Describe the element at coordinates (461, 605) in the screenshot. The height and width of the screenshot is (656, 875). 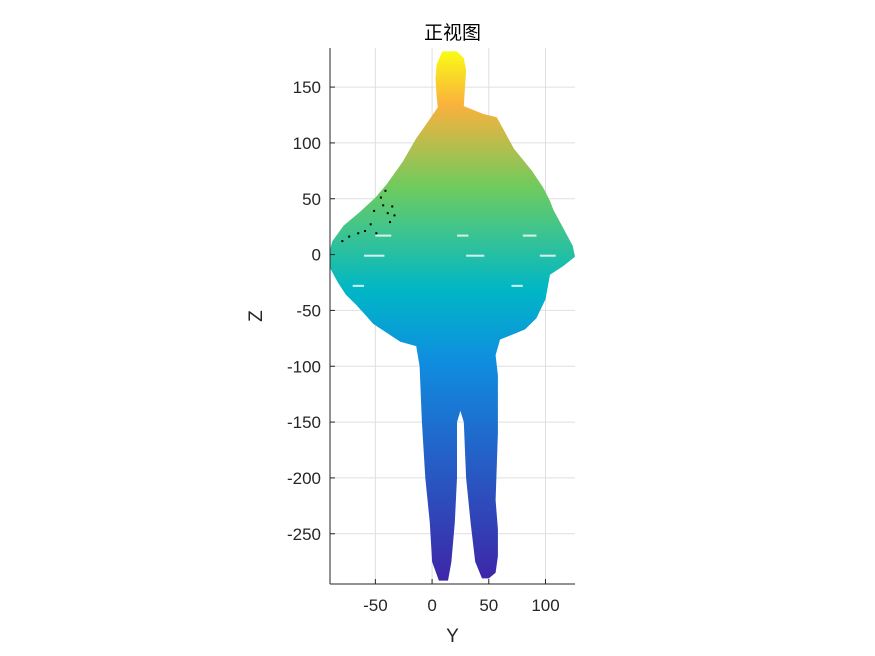
I see `x-tick-labels: -50 0 50 100` at that location.